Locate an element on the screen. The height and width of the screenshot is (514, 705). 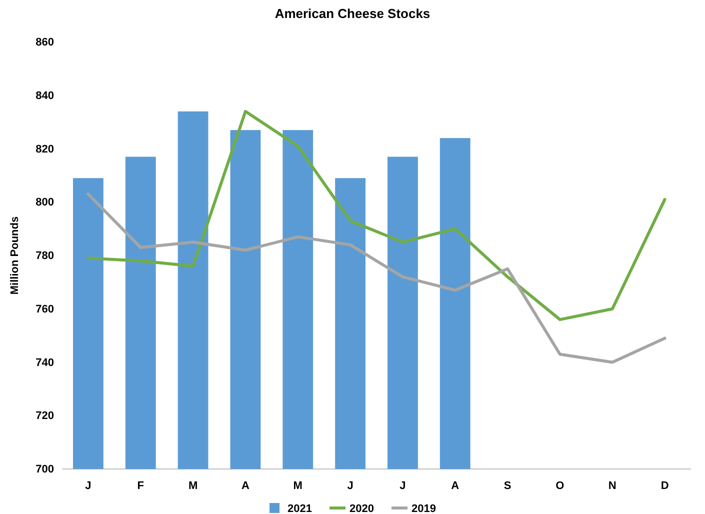
x-tick-label: F is located at coordinates (140, 486).